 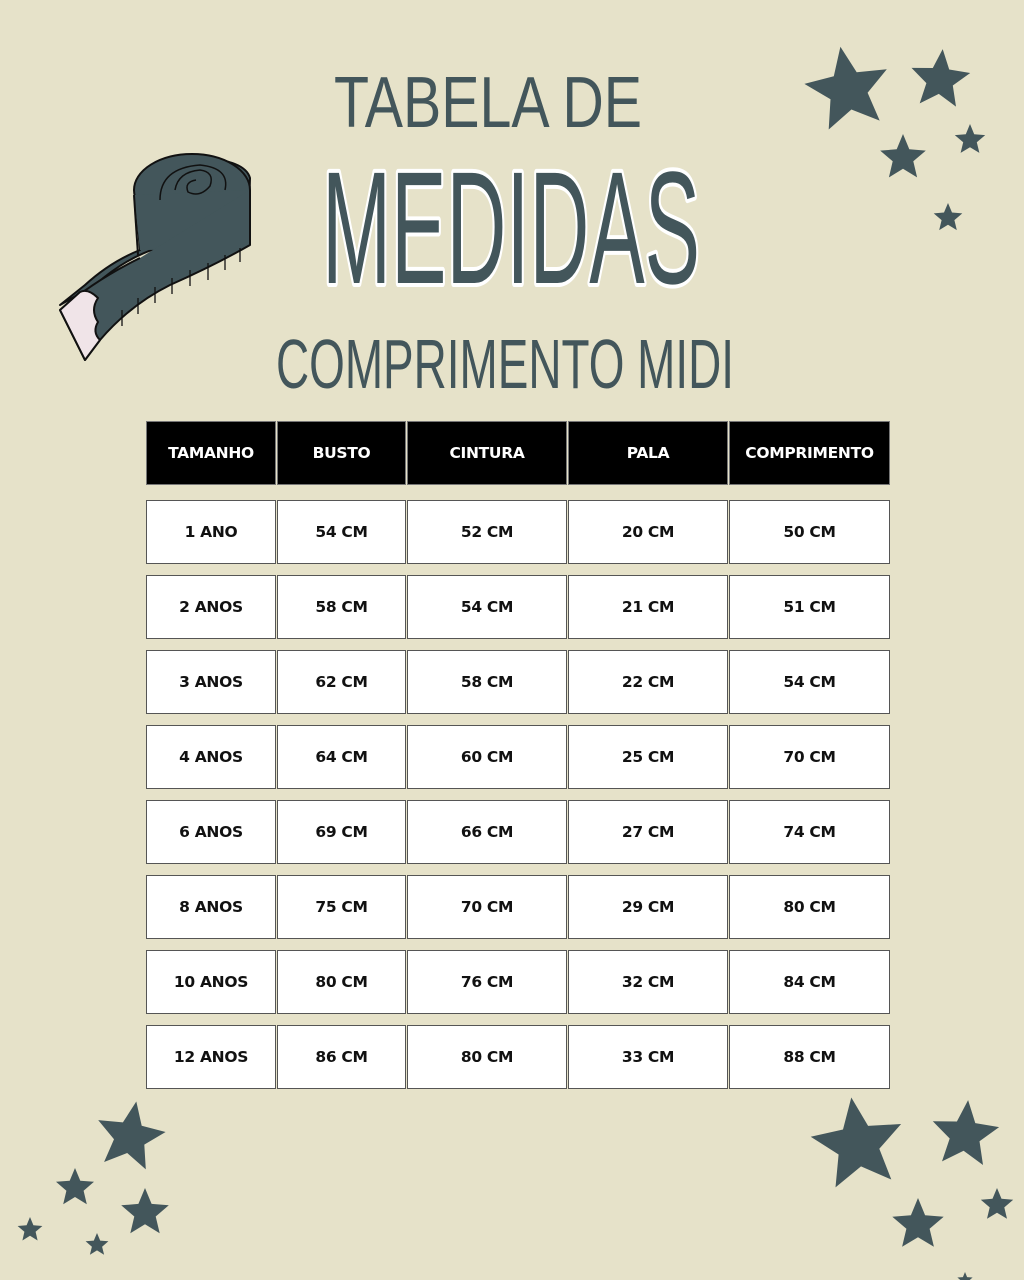 What do you see at coordinates (648, 682) in the screenshot?
I see `table-cell: 22 CM` at bounding box center [648, 682].